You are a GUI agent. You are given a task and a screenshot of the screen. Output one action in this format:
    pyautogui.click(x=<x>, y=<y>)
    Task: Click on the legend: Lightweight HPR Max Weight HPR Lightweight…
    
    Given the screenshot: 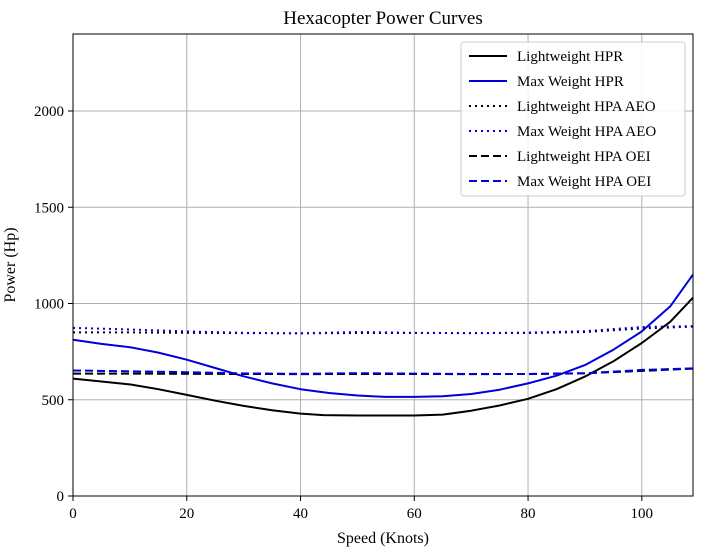 What is the action you would take?
    pyautogui.click(x=573, y=119)
    